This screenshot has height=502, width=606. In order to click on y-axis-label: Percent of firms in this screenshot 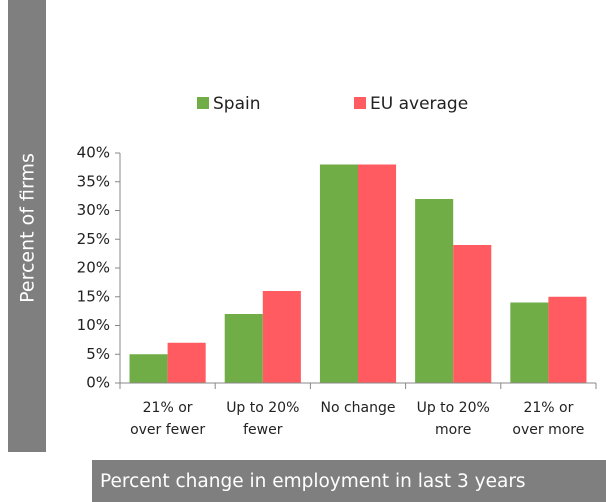, I will do `click(28, 228)`.